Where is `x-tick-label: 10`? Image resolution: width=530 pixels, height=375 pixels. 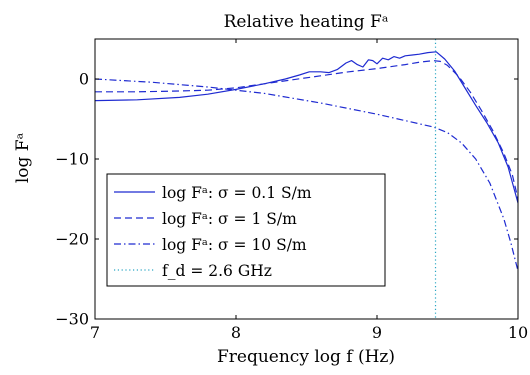
x-tick-label: 10 is located at coordinates (518, 332).